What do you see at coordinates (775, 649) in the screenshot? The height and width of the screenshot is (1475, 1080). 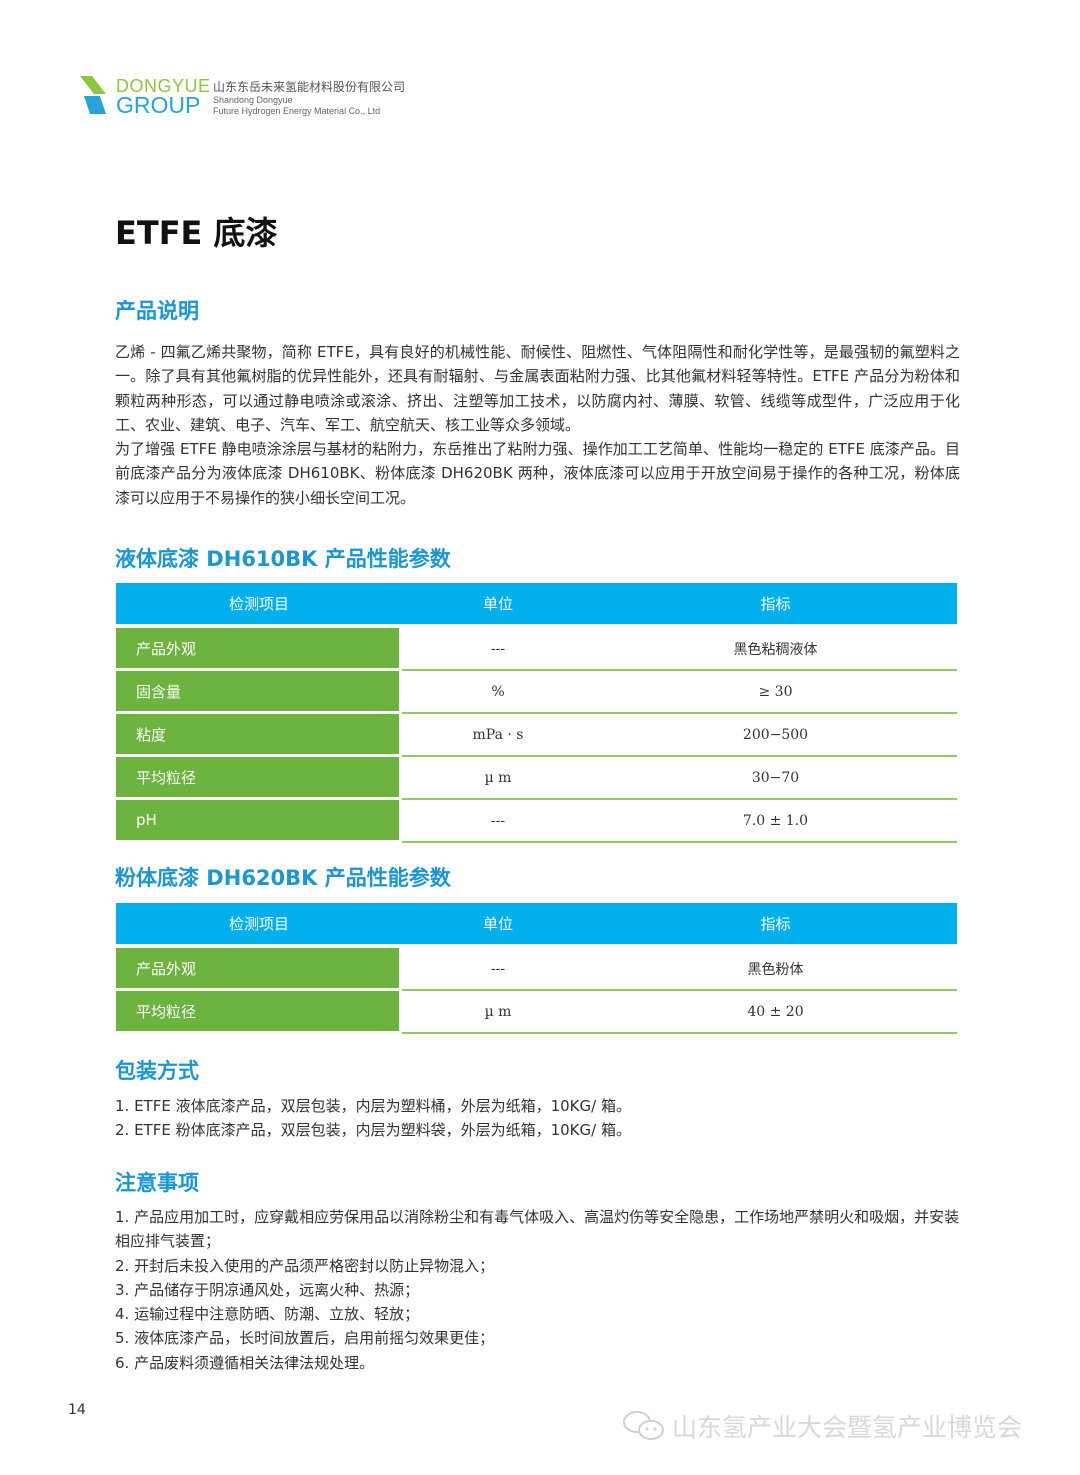 I see `cell-spec: 黑色粘稠液体` at bounding box center [775, 649].